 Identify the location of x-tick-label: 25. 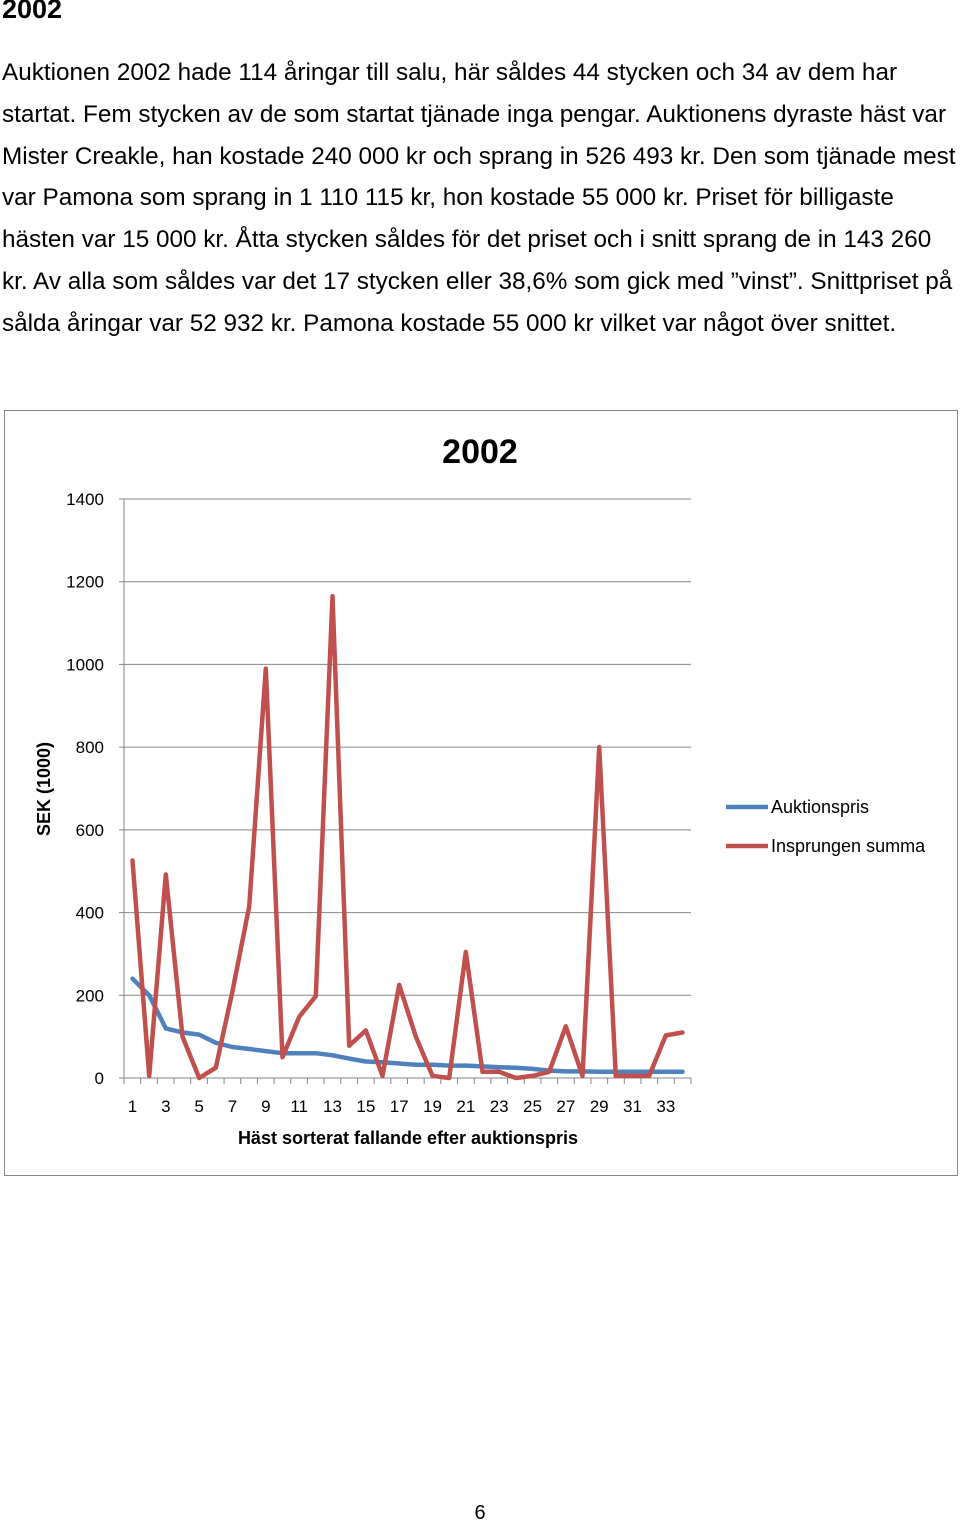
(532, 1106).